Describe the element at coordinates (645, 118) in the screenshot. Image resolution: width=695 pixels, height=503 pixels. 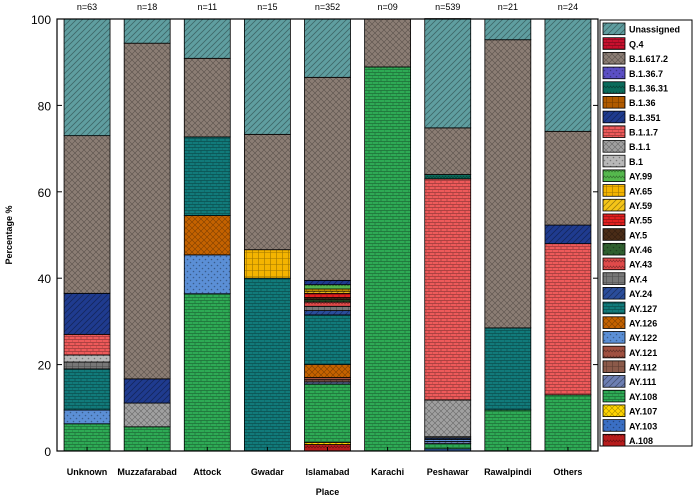
I see `legend-label-b-1-351: B.1.351` at that location.